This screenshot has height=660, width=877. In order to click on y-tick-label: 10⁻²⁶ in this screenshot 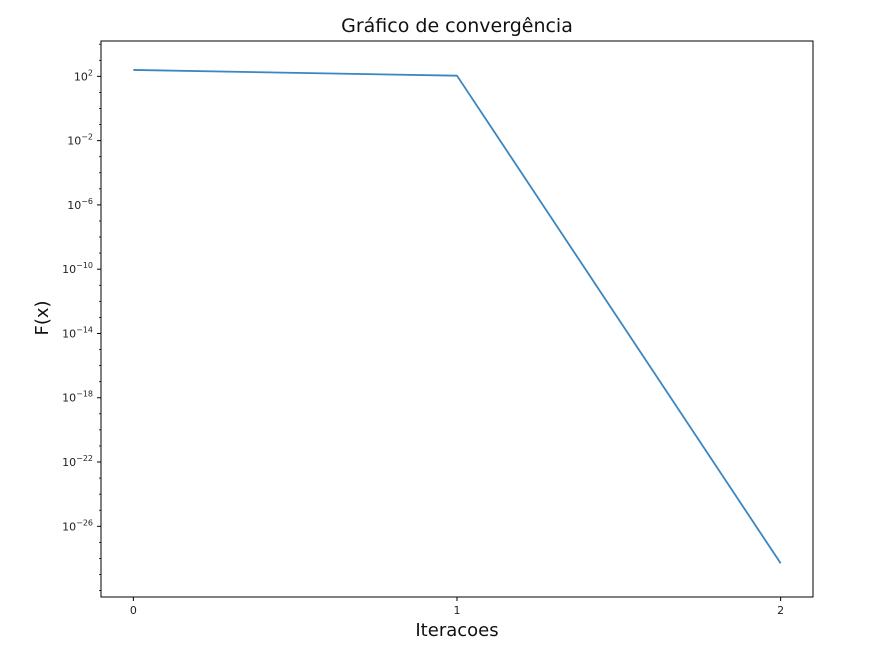, I will do `click(77, 525)`.